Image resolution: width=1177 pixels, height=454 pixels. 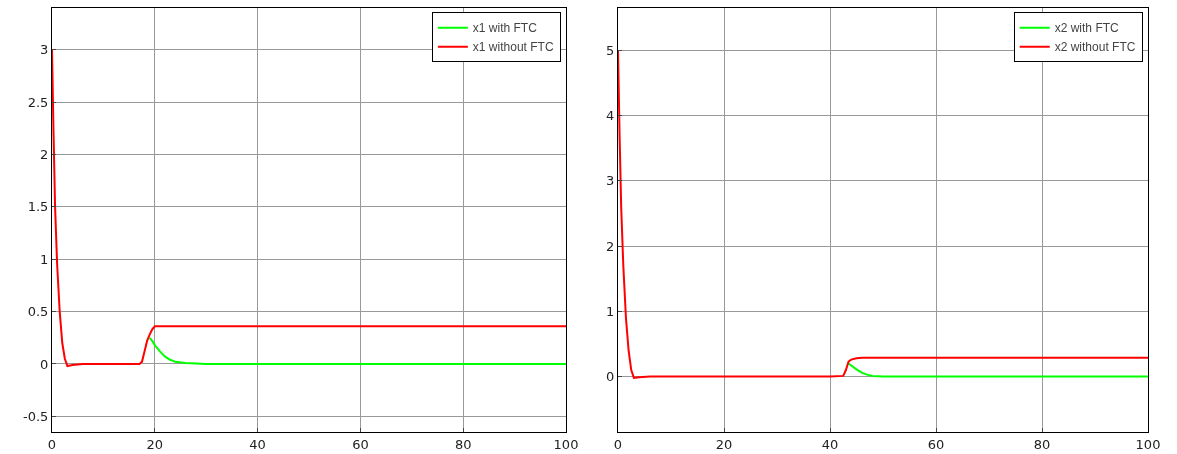 I want to click on y-tick-label: 5, so click(x=610, y=50).